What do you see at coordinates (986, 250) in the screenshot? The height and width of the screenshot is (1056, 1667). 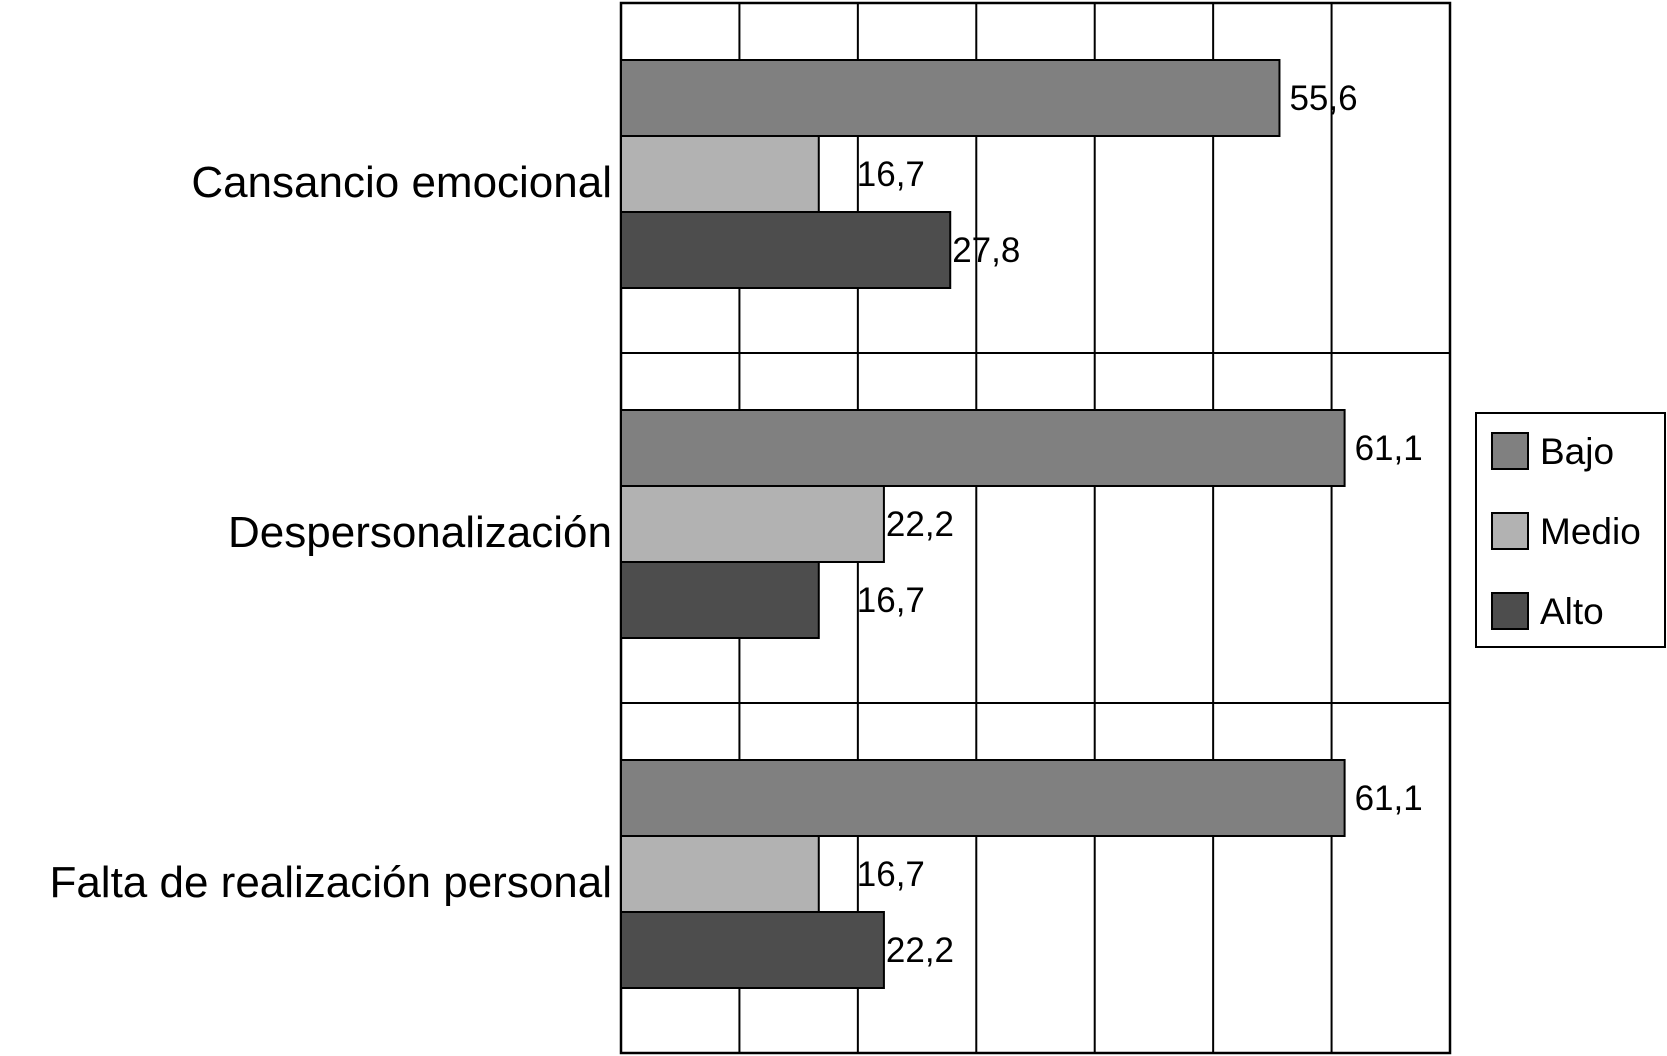 I see `data-label: 27,8` at bounding box center [986, 250].